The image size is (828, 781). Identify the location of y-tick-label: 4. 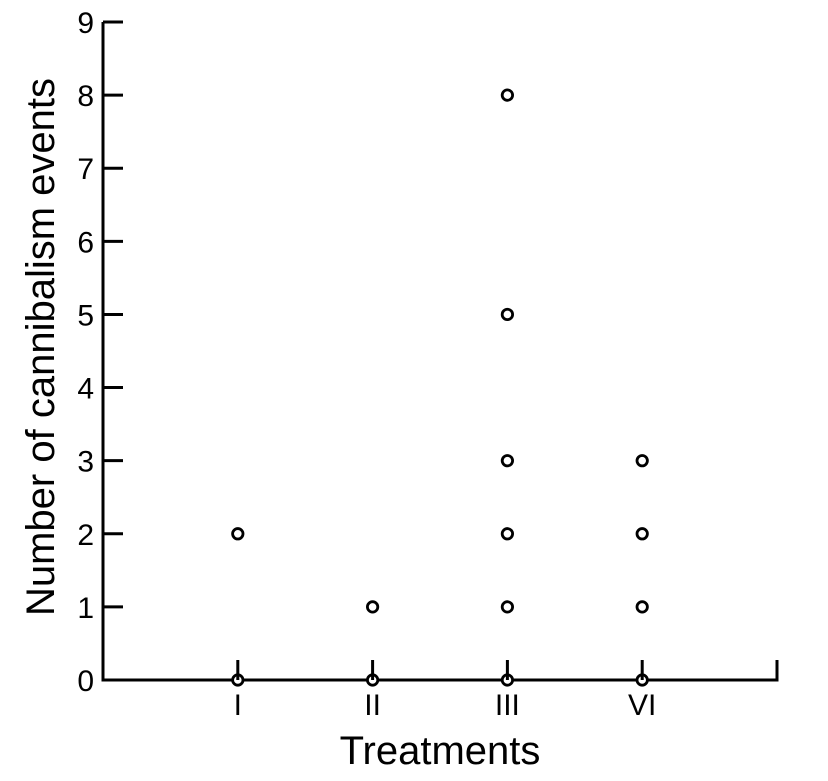
(85, 389).